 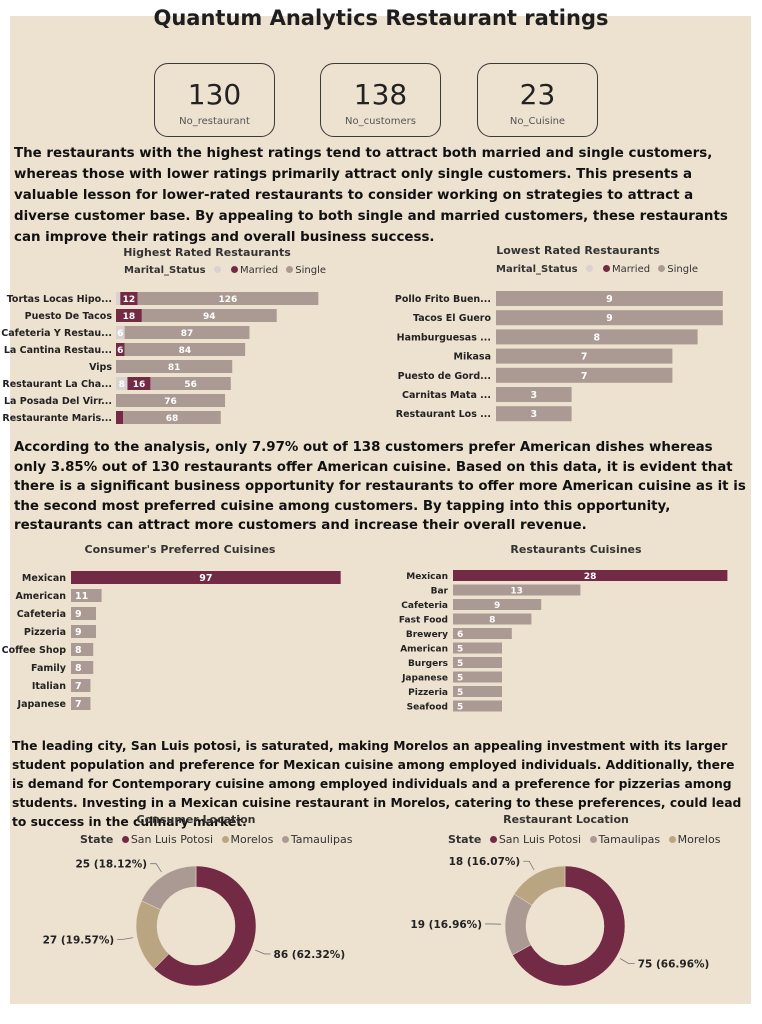 I want to click on legend-label: Morelos, so click(x=252, y=839).